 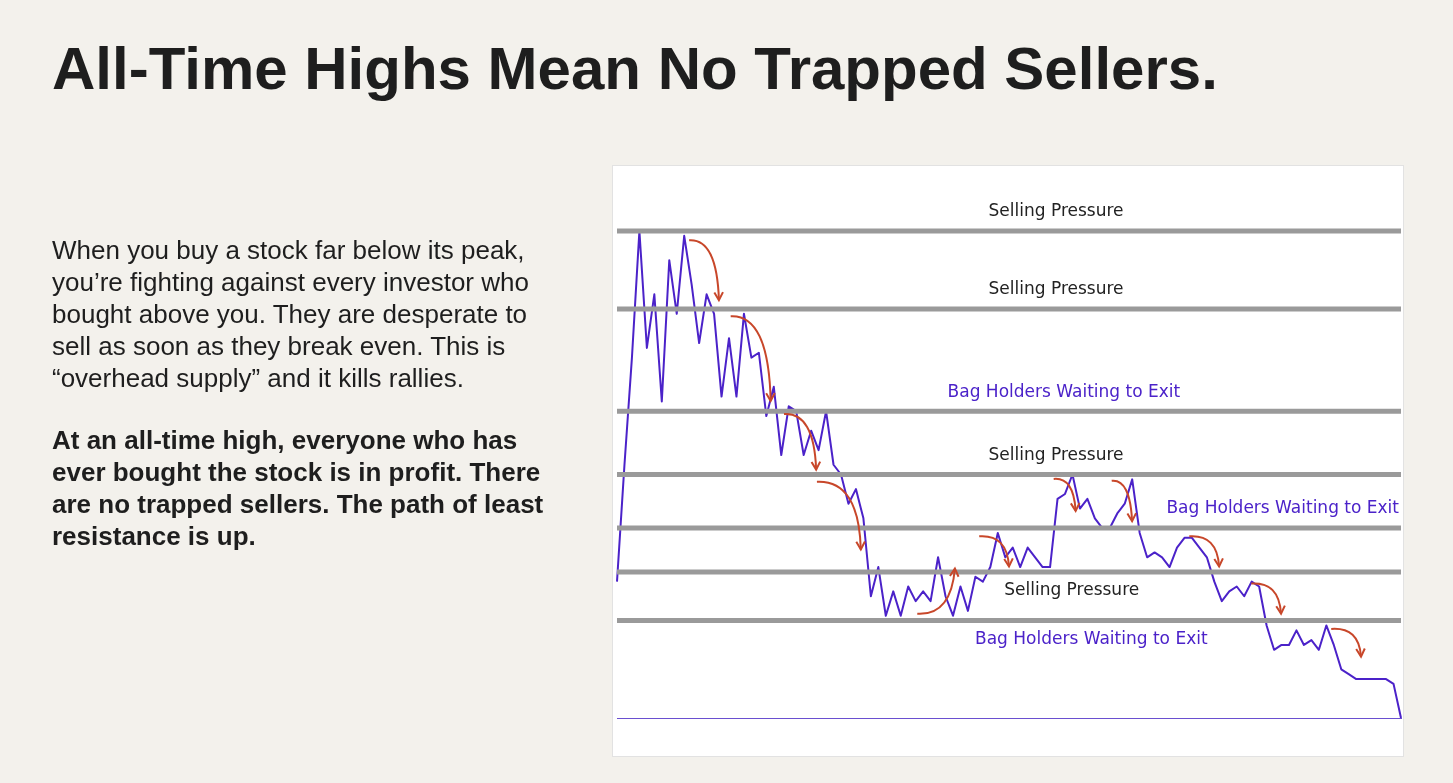 I want to click on text: When you buy a stock far below its peak, you’re fighting against every investor who bought above you. They are desperate to sell as soon as they break even. This is “overhead supply” and it kills rallies., so click(x=291, y=314).